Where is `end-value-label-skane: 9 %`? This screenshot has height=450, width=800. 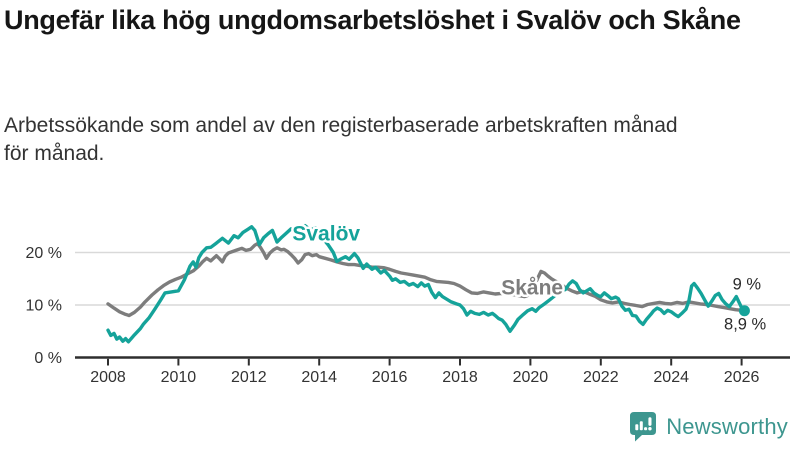
end-value-label-skane: 9 % is located at coordinates (747, 284).